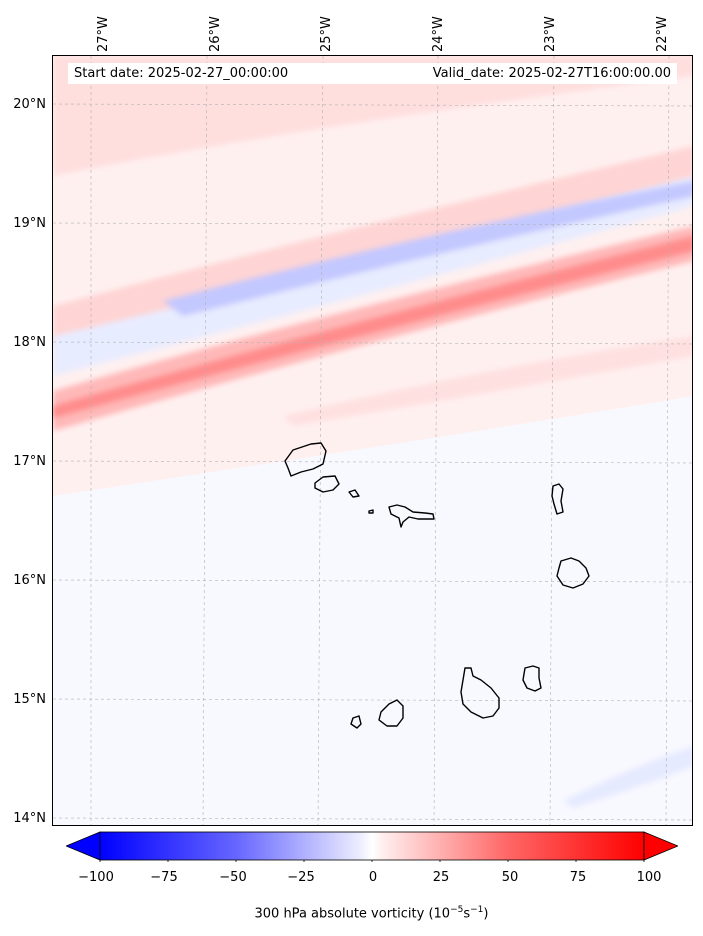  Describe the element at coordinates (103, 34) in the screenshot. I see `lon-label-27w: 27°W` at that location.